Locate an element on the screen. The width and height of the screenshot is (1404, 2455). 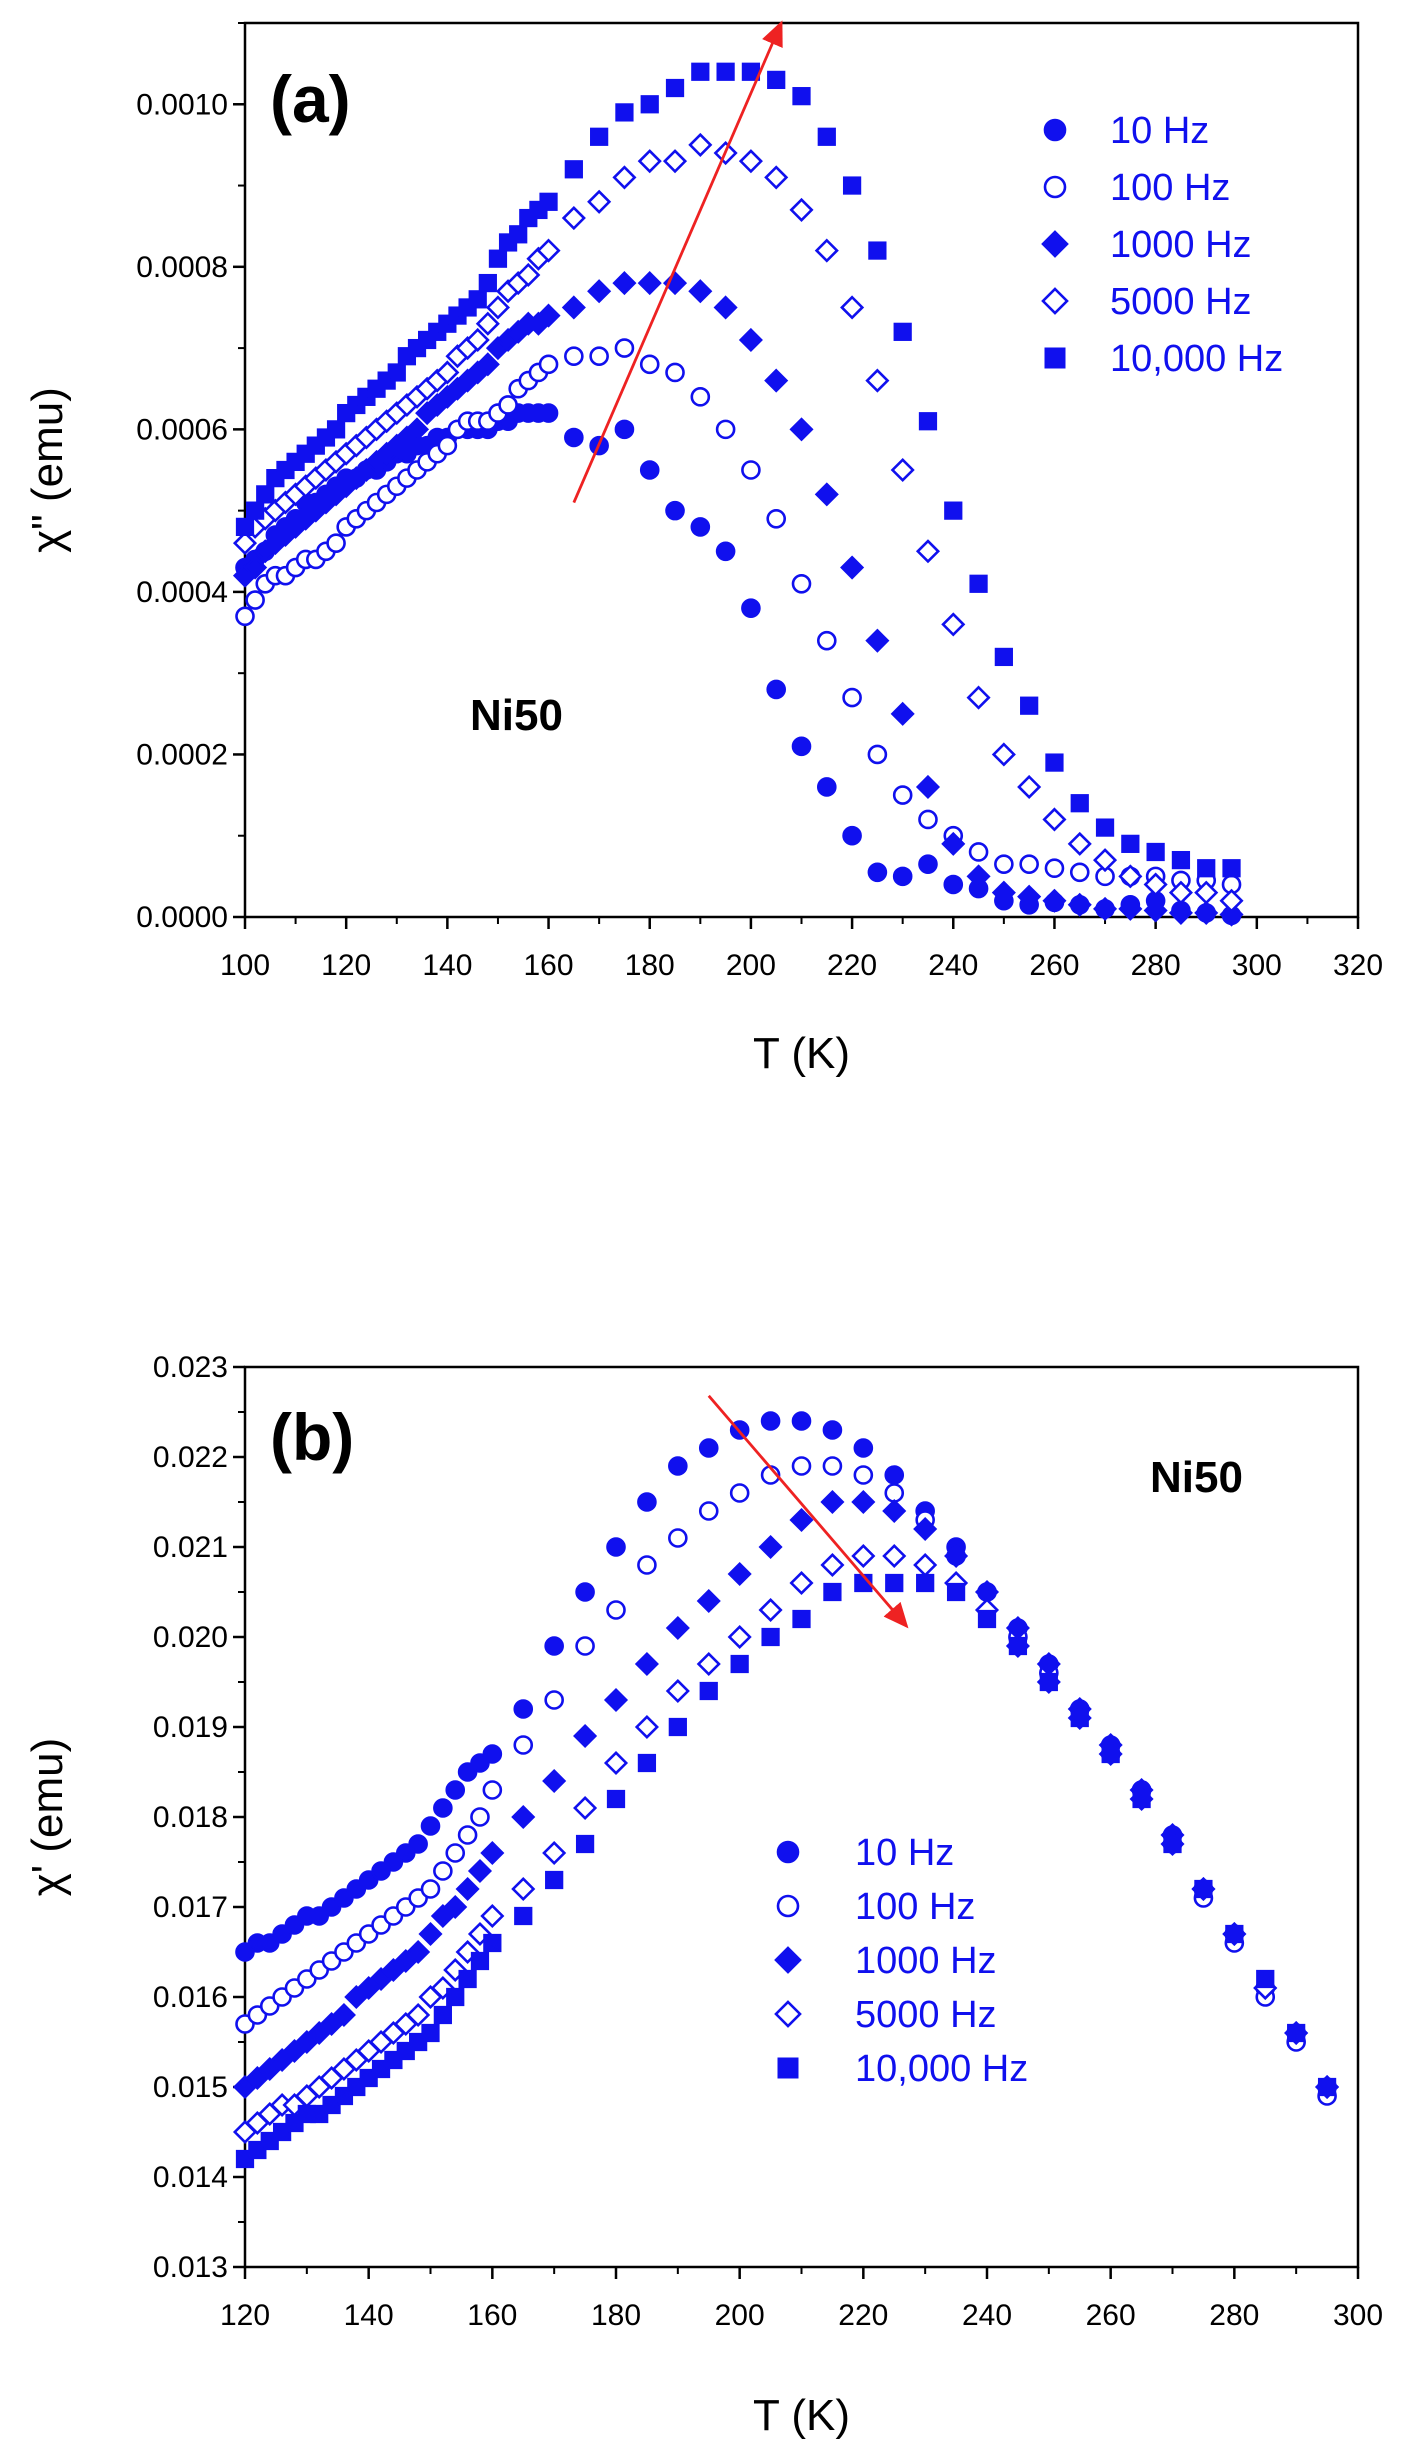
x-tick-label-a-7: 240 is located at coordinates (953, 965).